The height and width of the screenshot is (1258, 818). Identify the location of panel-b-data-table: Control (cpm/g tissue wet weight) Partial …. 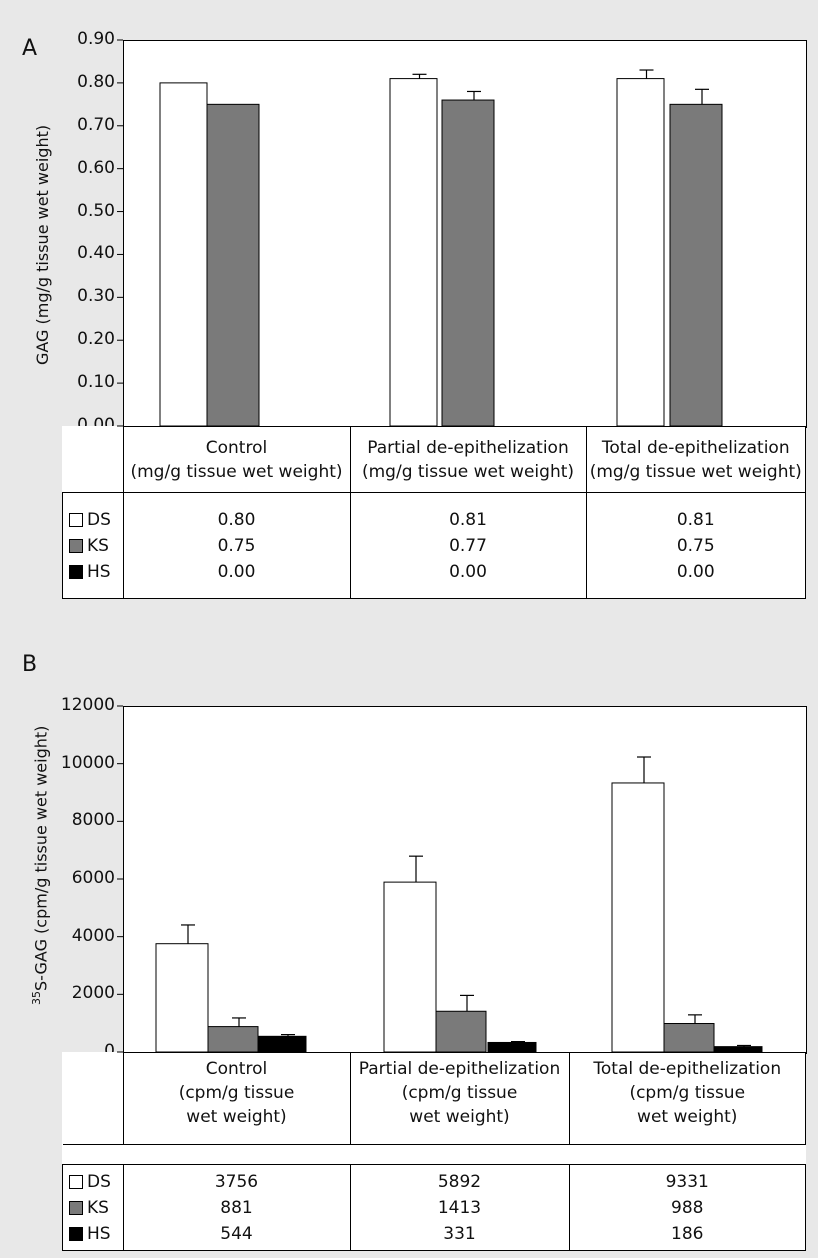
(434, 1151).